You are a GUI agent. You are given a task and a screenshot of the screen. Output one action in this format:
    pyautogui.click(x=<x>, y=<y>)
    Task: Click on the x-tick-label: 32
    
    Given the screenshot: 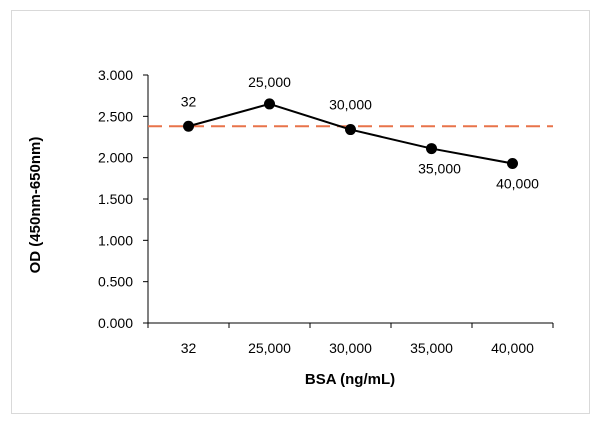 What is the action you would take?
    pyautogui.click(x=189, y=348)
    